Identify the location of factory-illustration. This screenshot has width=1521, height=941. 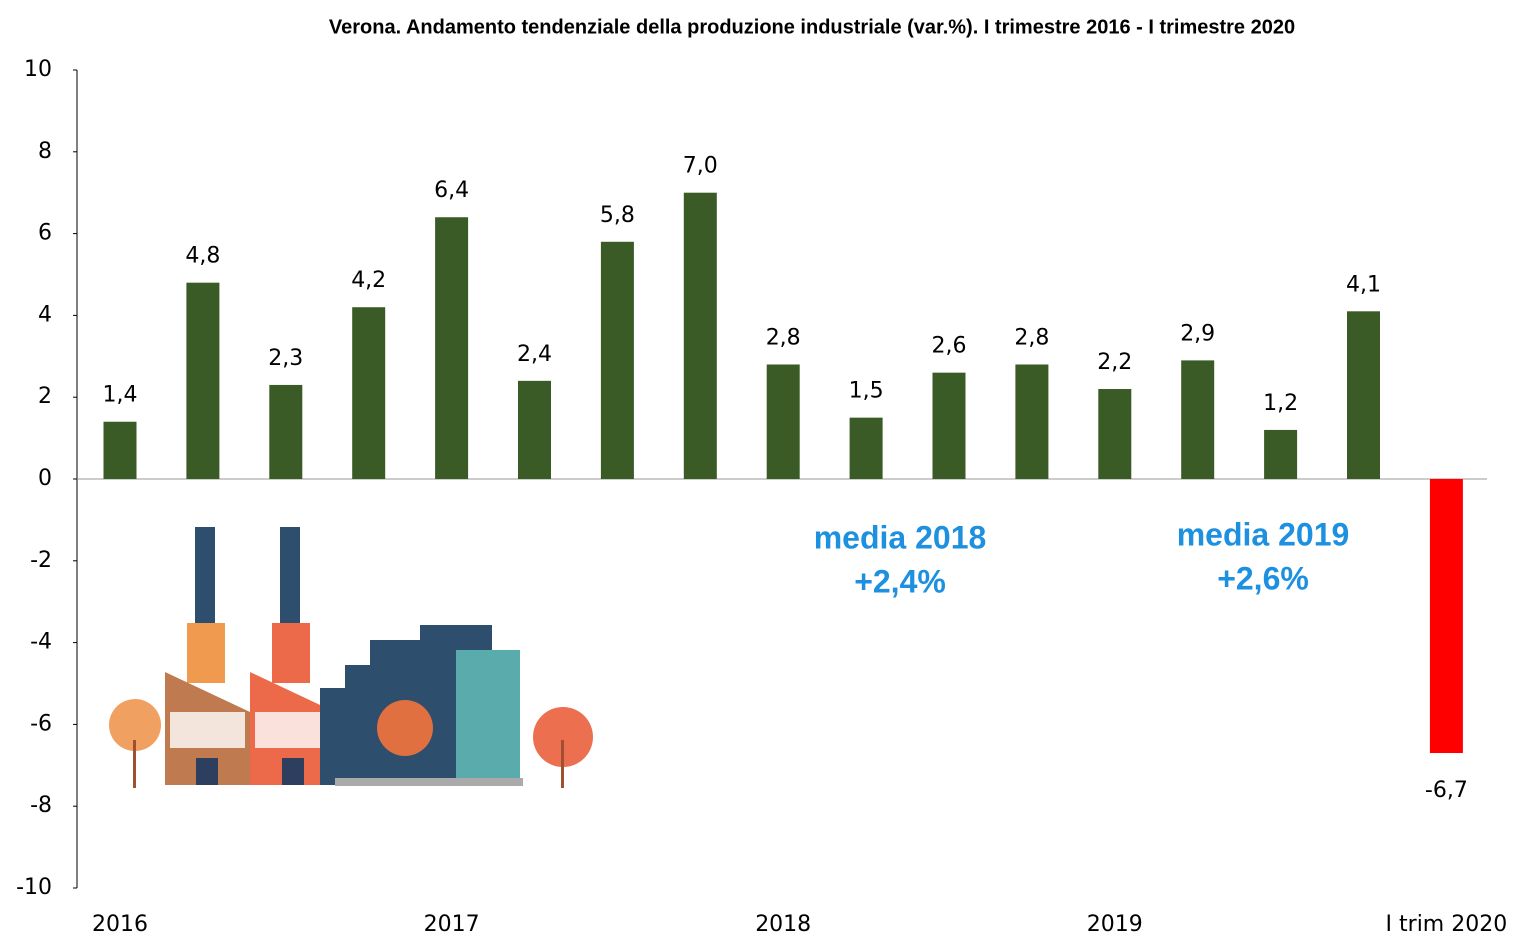
(351, 657).